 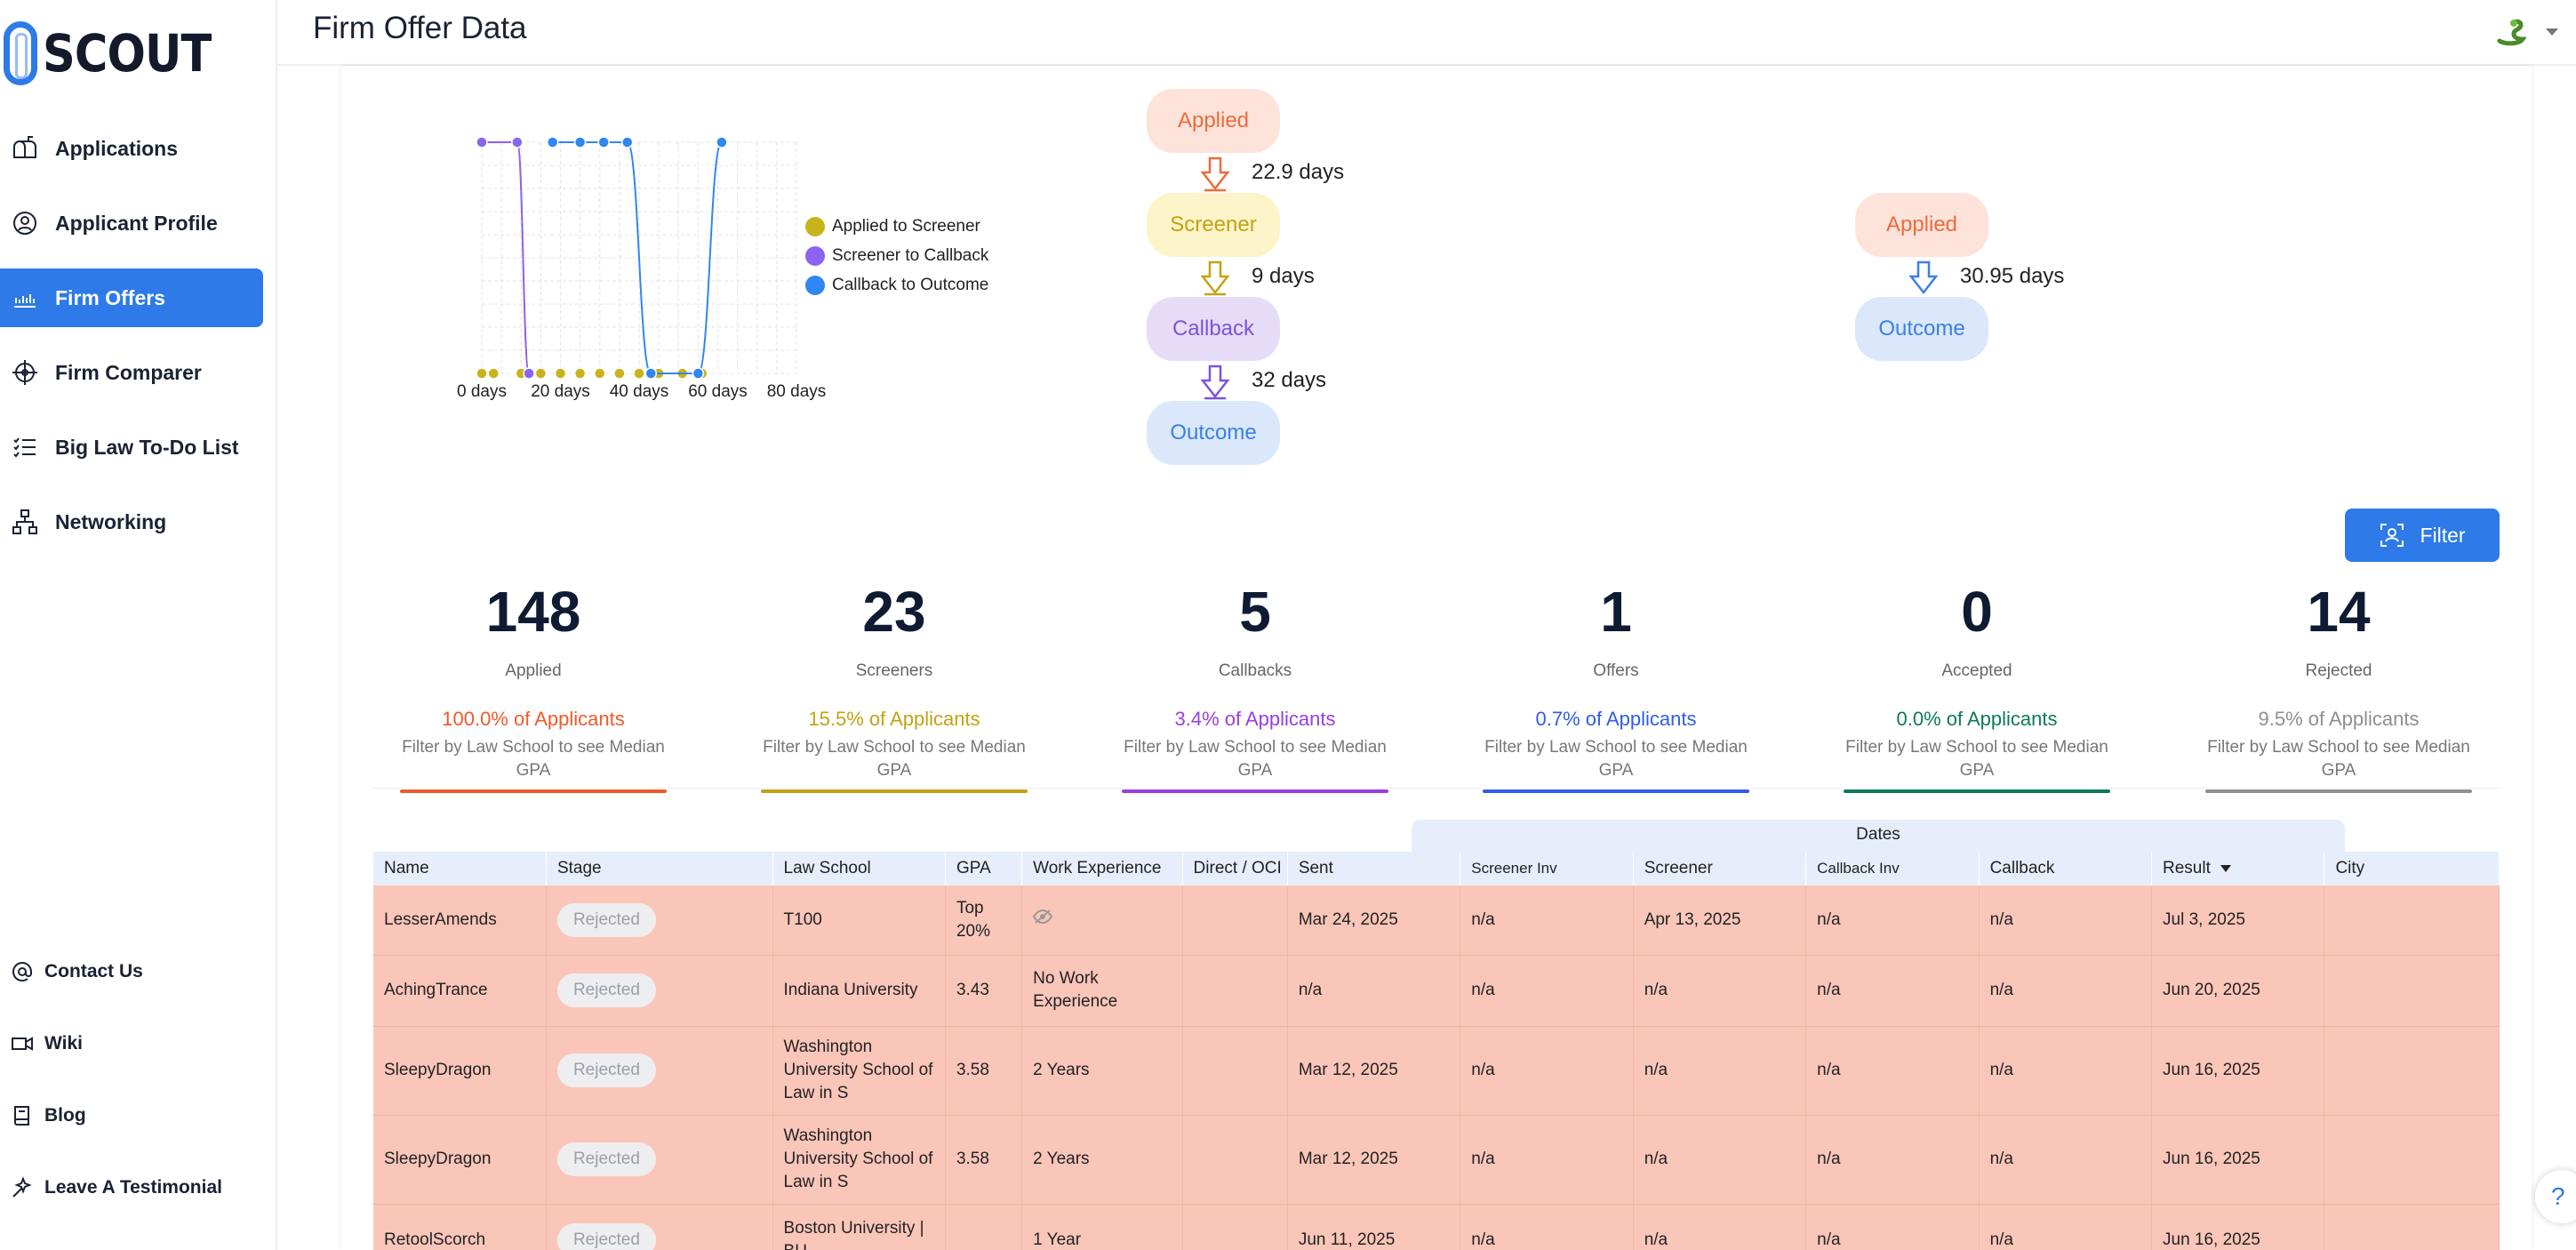 What do you see at coordinates (131, 372) in the screenshot?
I see `sidebar-item-firm-comparer: Firm Comparer` at bounding box center [131, 372].